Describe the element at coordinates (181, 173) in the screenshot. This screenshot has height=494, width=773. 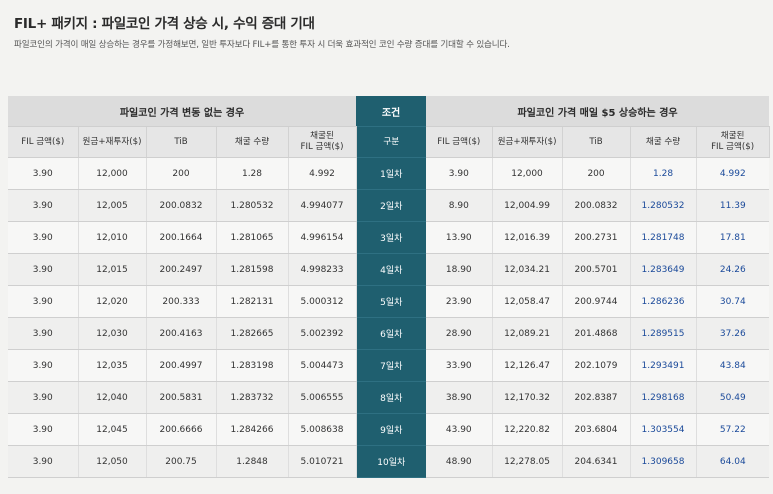
I see `left-cell: 200` at that location.